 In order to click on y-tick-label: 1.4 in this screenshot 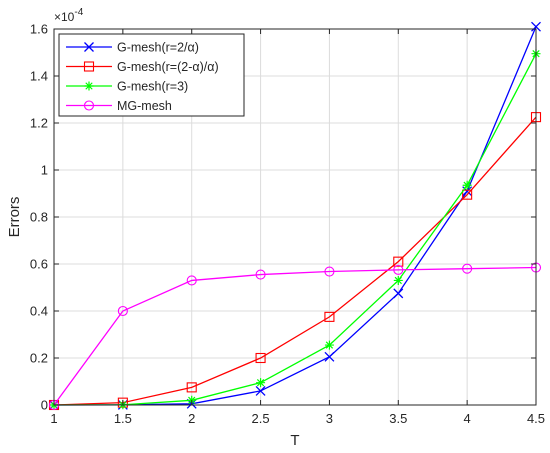, I will do `click(39, 76)`.